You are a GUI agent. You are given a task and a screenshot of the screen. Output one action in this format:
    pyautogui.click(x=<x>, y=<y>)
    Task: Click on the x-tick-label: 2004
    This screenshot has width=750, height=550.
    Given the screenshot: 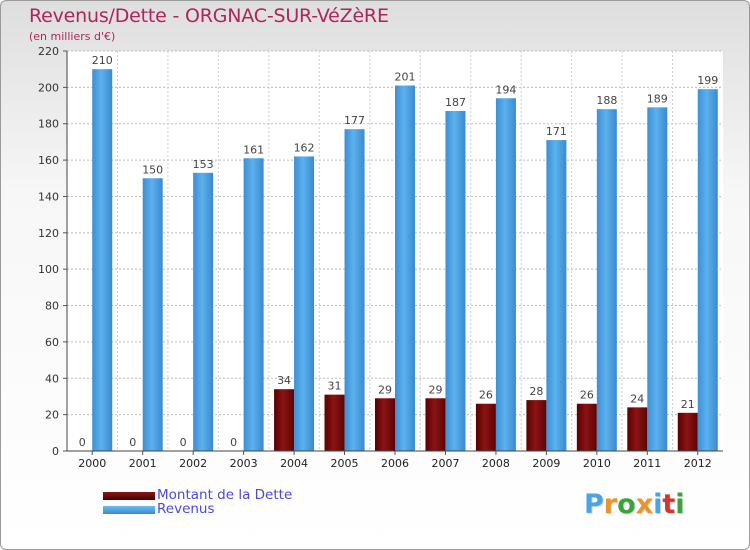 What is the action you would take?
    pyautogui.click(x=294, y=463)
    